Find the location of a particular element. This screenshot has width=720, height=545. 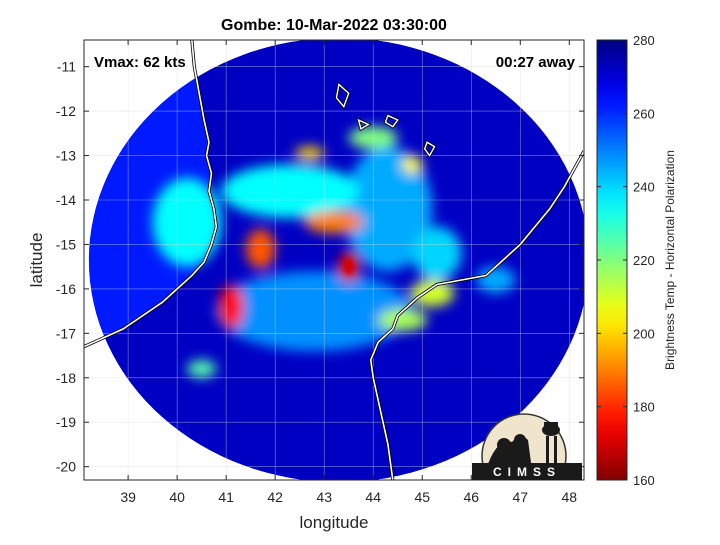

y-tick-label: -12 is located at coordinates (66, 111).